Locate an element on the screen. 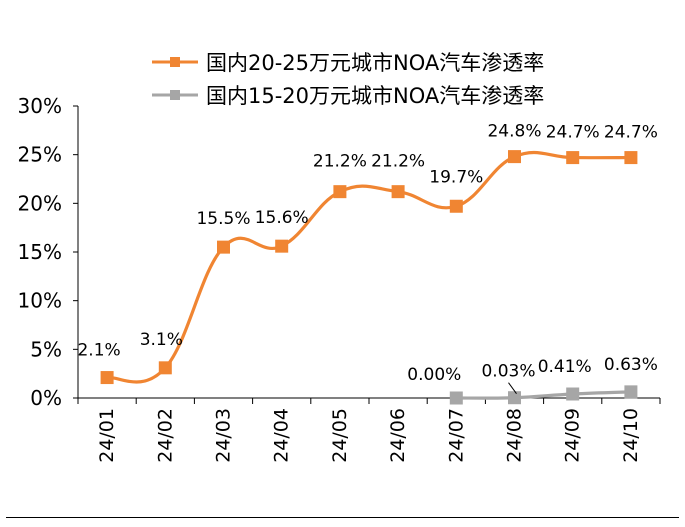  data-label-s1: 3.1% is located at coordinates (161, 340).